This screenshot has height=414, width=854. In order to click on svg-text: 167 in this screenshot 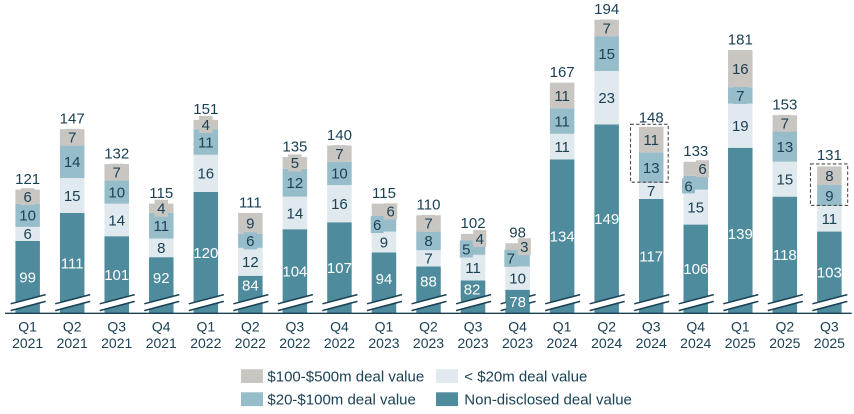, I will do `click(562, 72)`.